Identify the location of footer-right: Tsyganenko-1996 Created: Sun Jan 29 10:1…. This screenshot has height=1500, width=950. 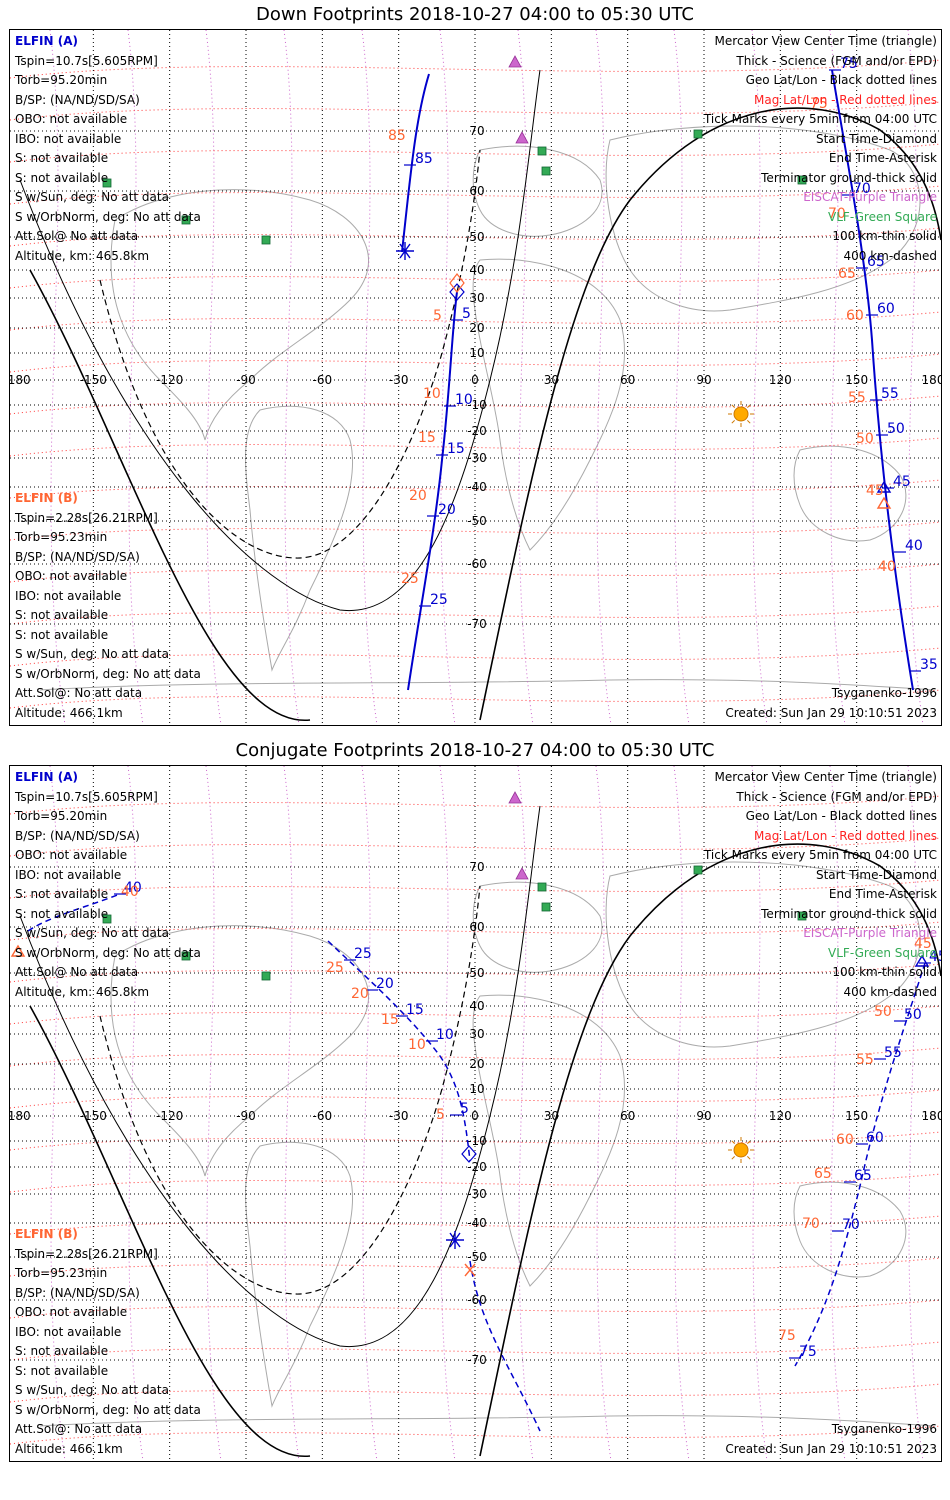
(831, 1439).